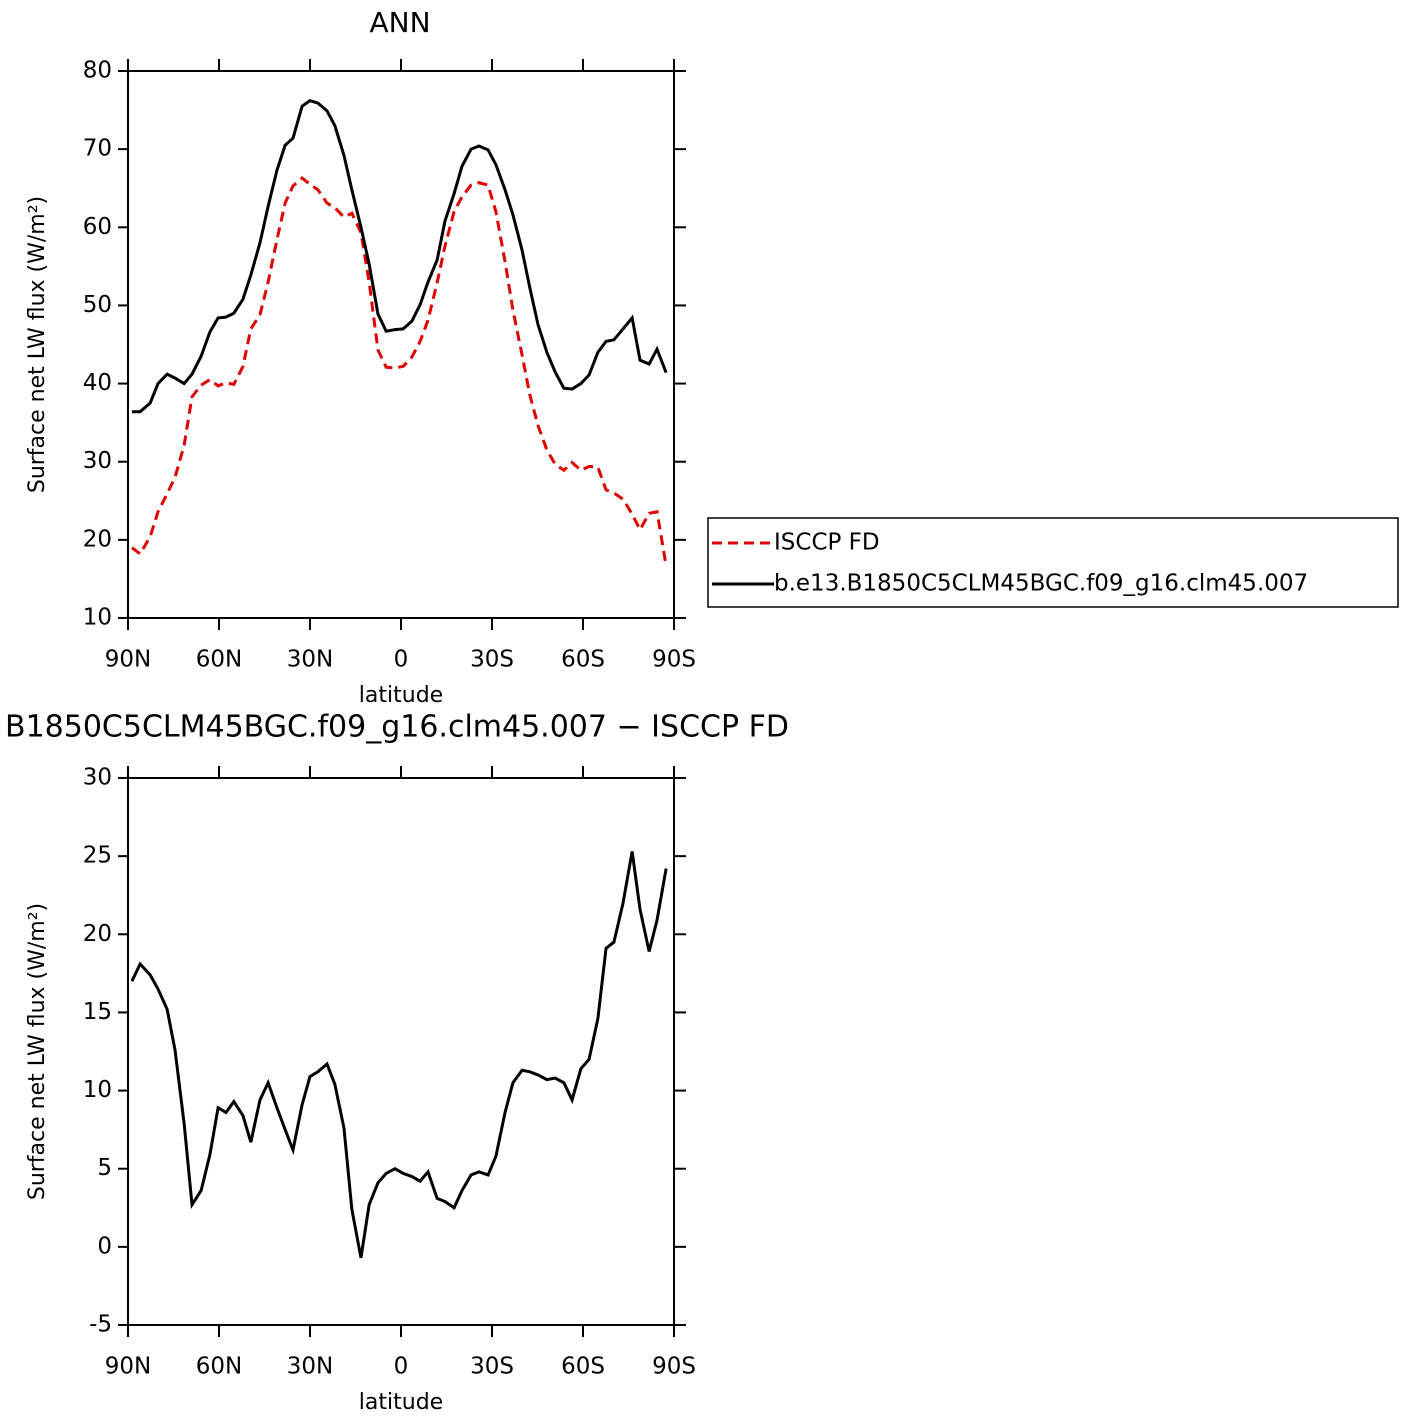 The height and width of the screenshot is (1424, 1424). Describe the element at coordinates (97, 1012) in the screenshot. I see `y-tick-label: 15` at that location.